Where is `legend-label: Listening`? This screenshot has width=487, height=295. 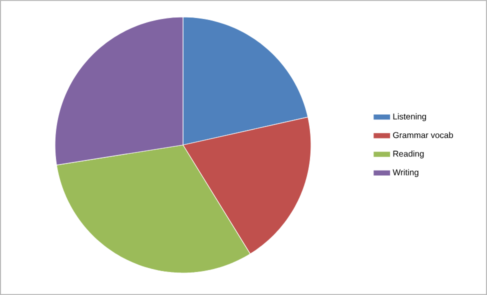
legend-label: Listening is located at coordinates (409, 117).